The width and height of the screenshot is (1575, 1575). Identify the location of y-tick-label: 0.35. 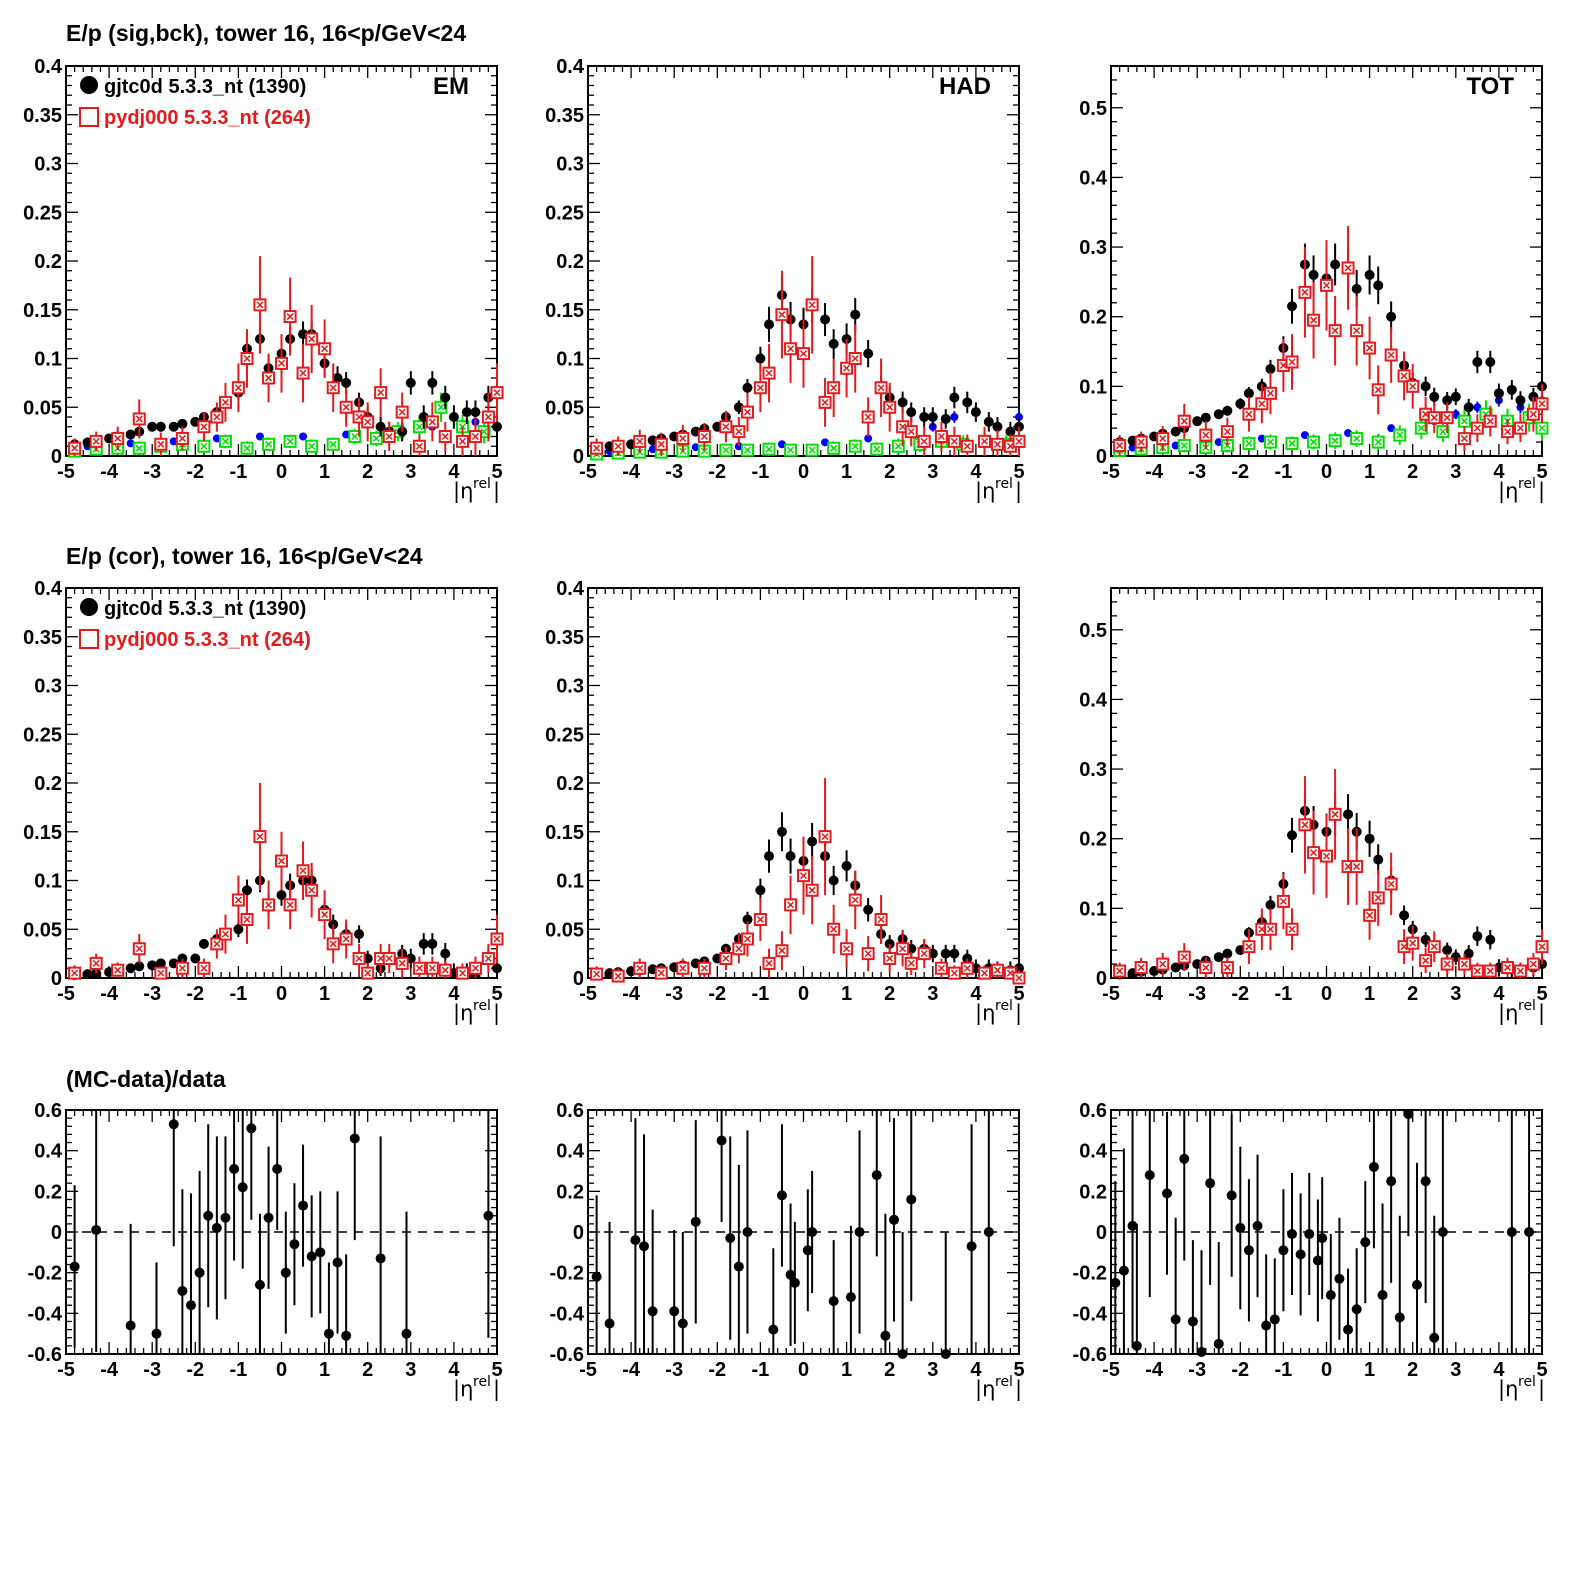
(42, 638).